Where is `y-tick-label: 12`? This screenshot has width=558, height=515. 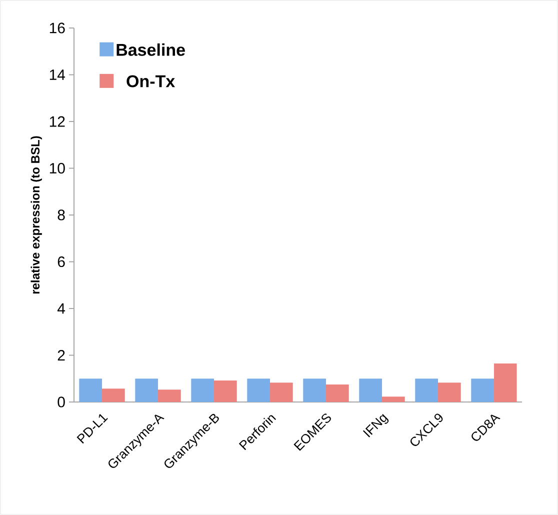
y-tick-label: 12 is located at coordinates (57, 121).